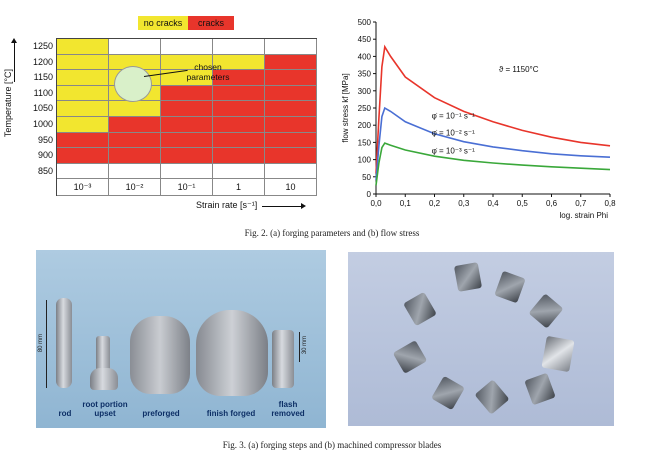  I want to click on y-tick-label: 200, so click(365, 125).